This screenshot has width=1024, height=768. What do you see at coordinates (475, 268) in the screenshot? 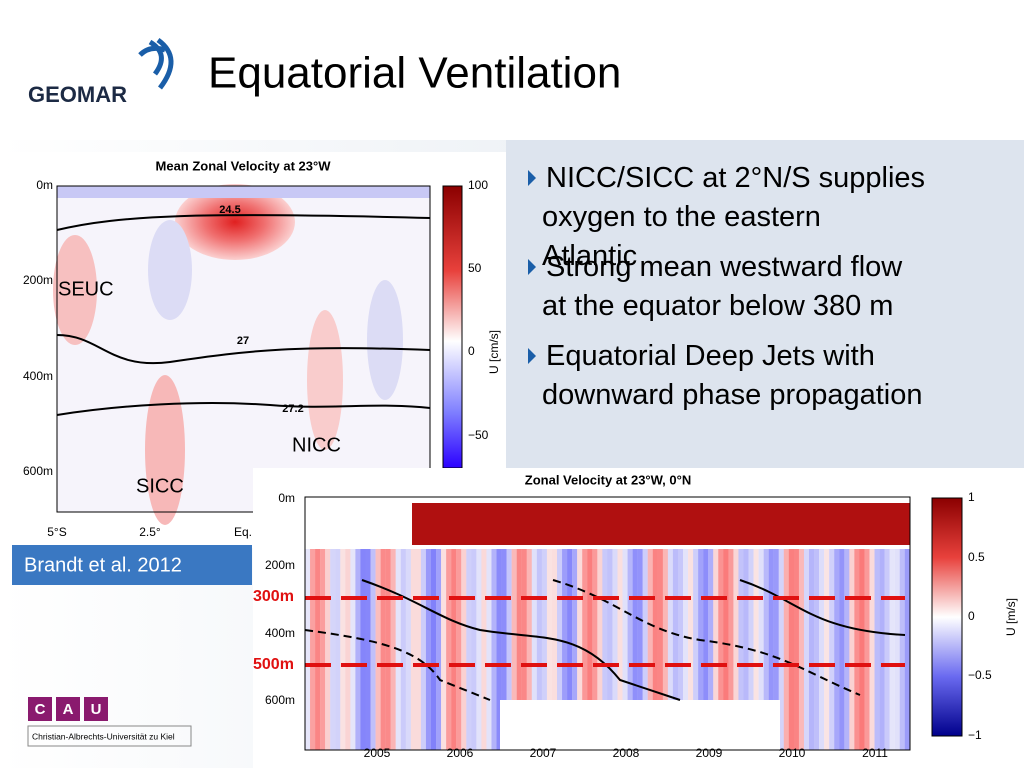
I see `colorbar-tick-label: 50` at bounding box center [475, 268].